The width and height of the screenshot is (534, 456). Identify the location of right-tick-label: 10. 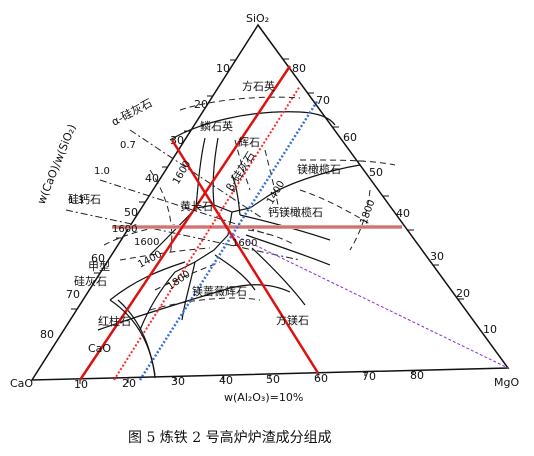
(490, 329).